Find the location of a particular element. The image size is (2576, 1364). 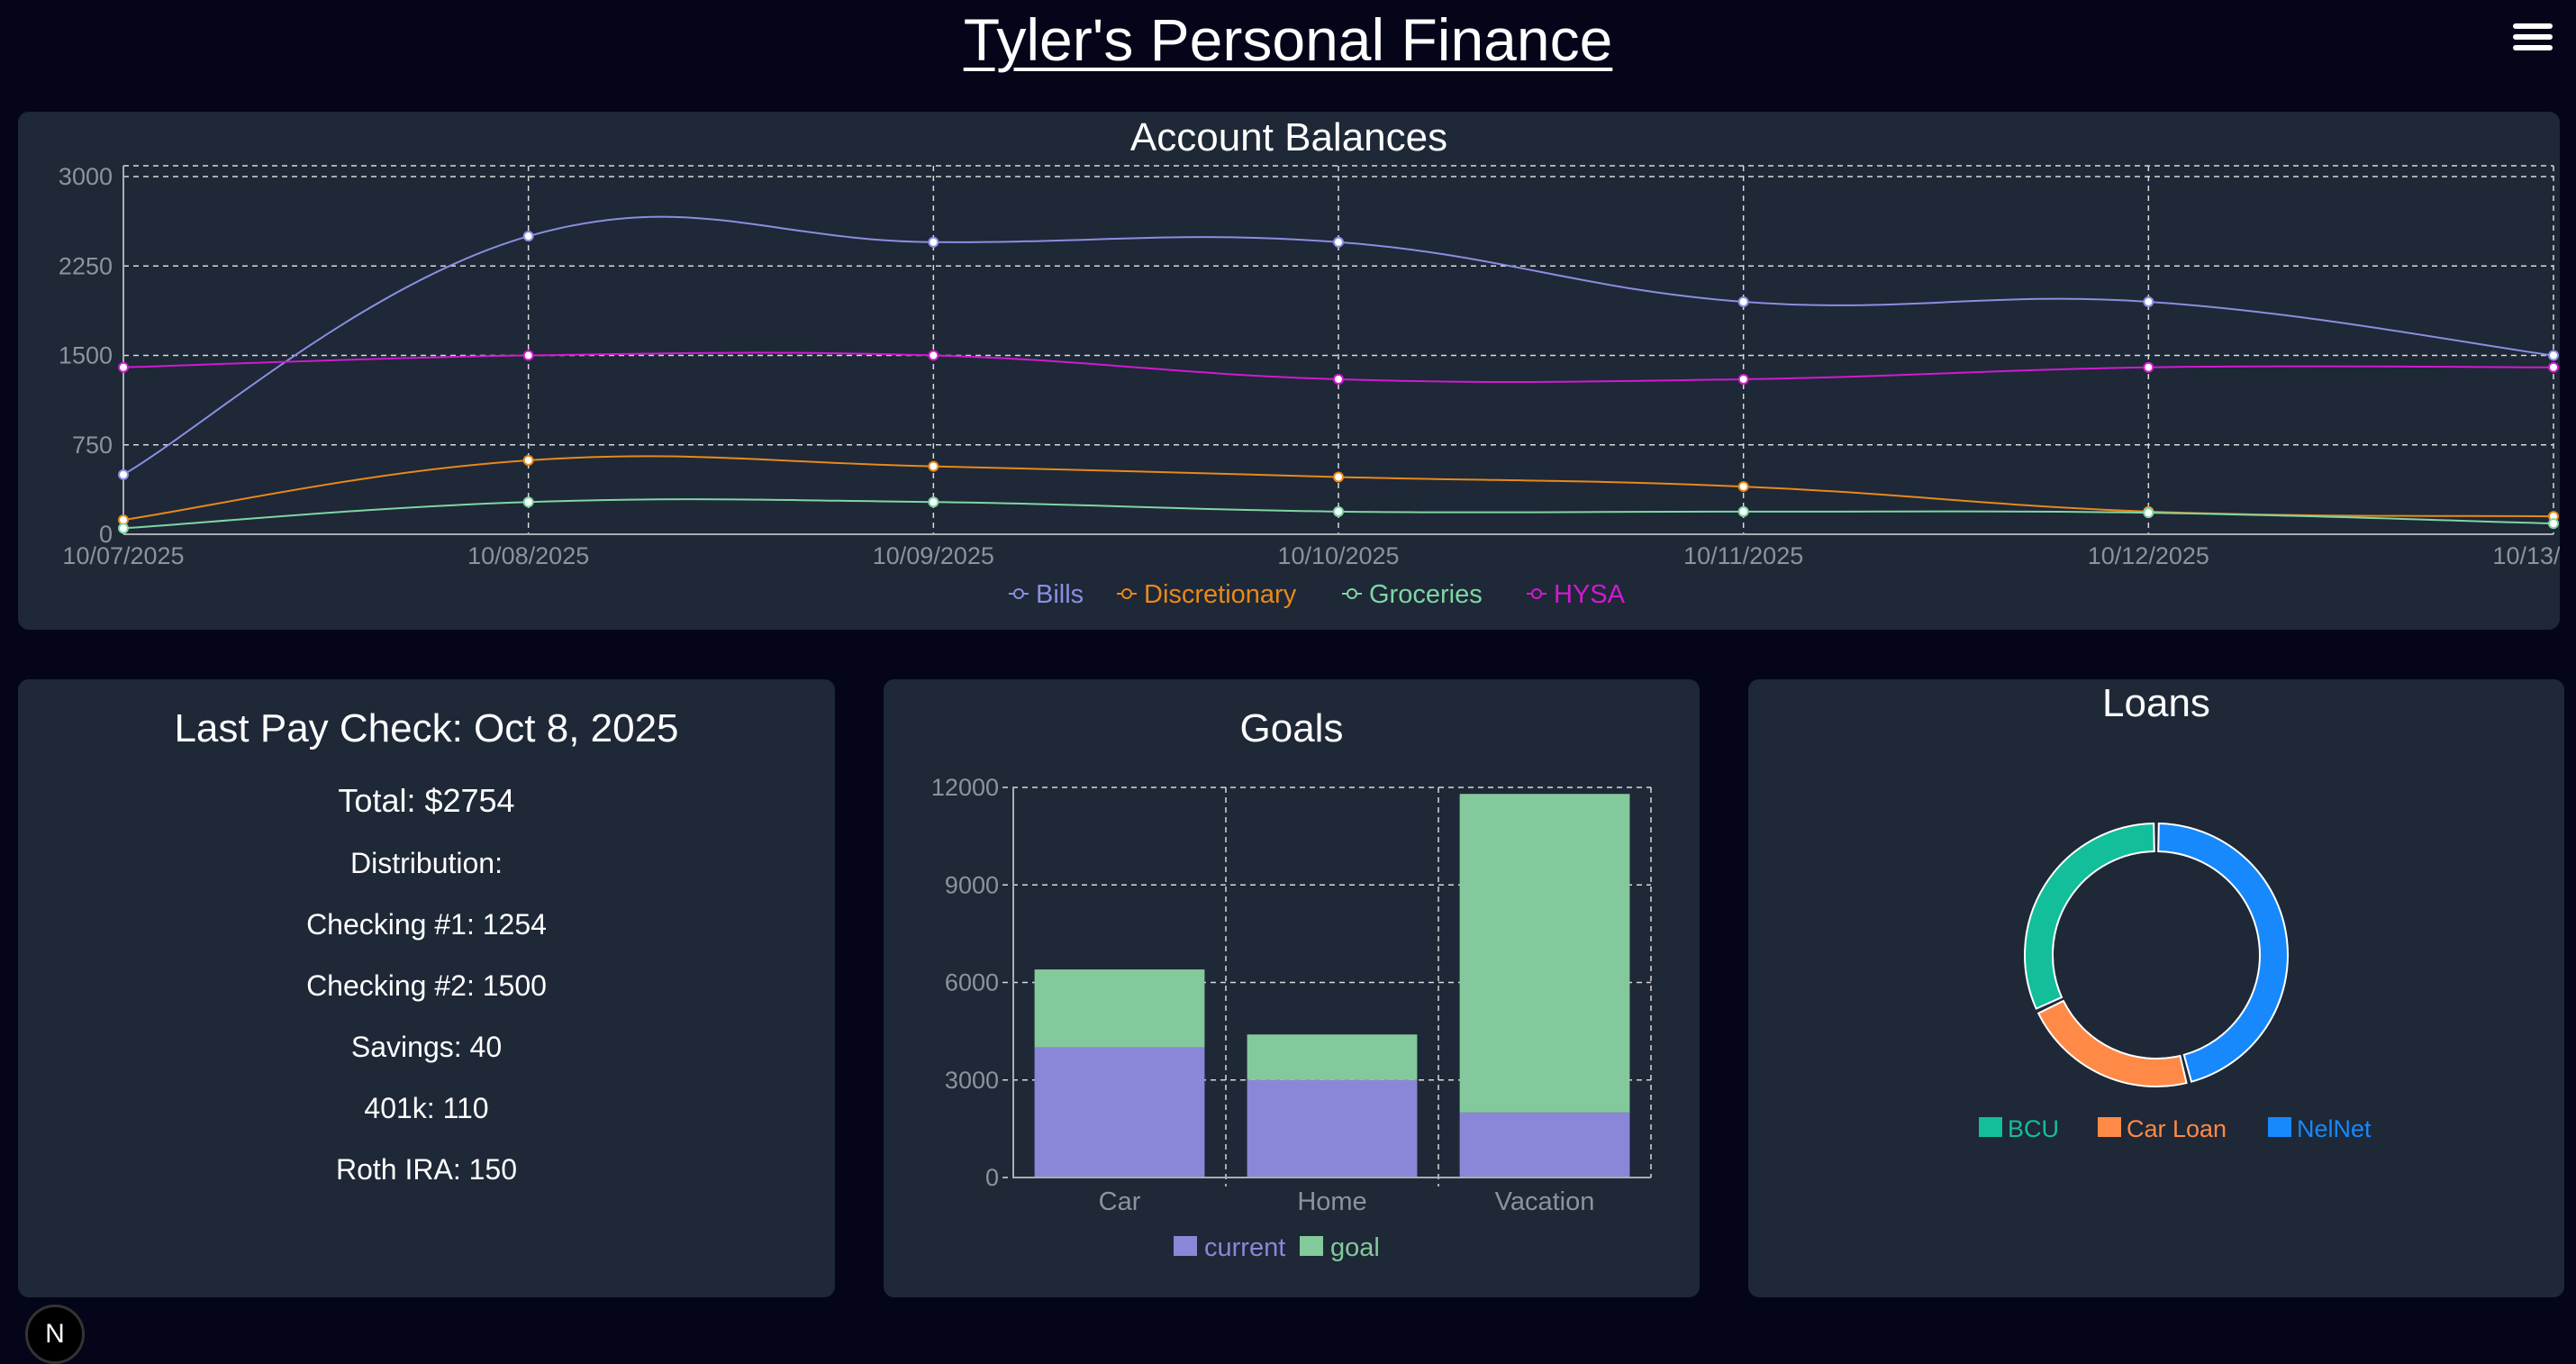

x-tick-label: Vacation is located at coordinates (1545, 1201).